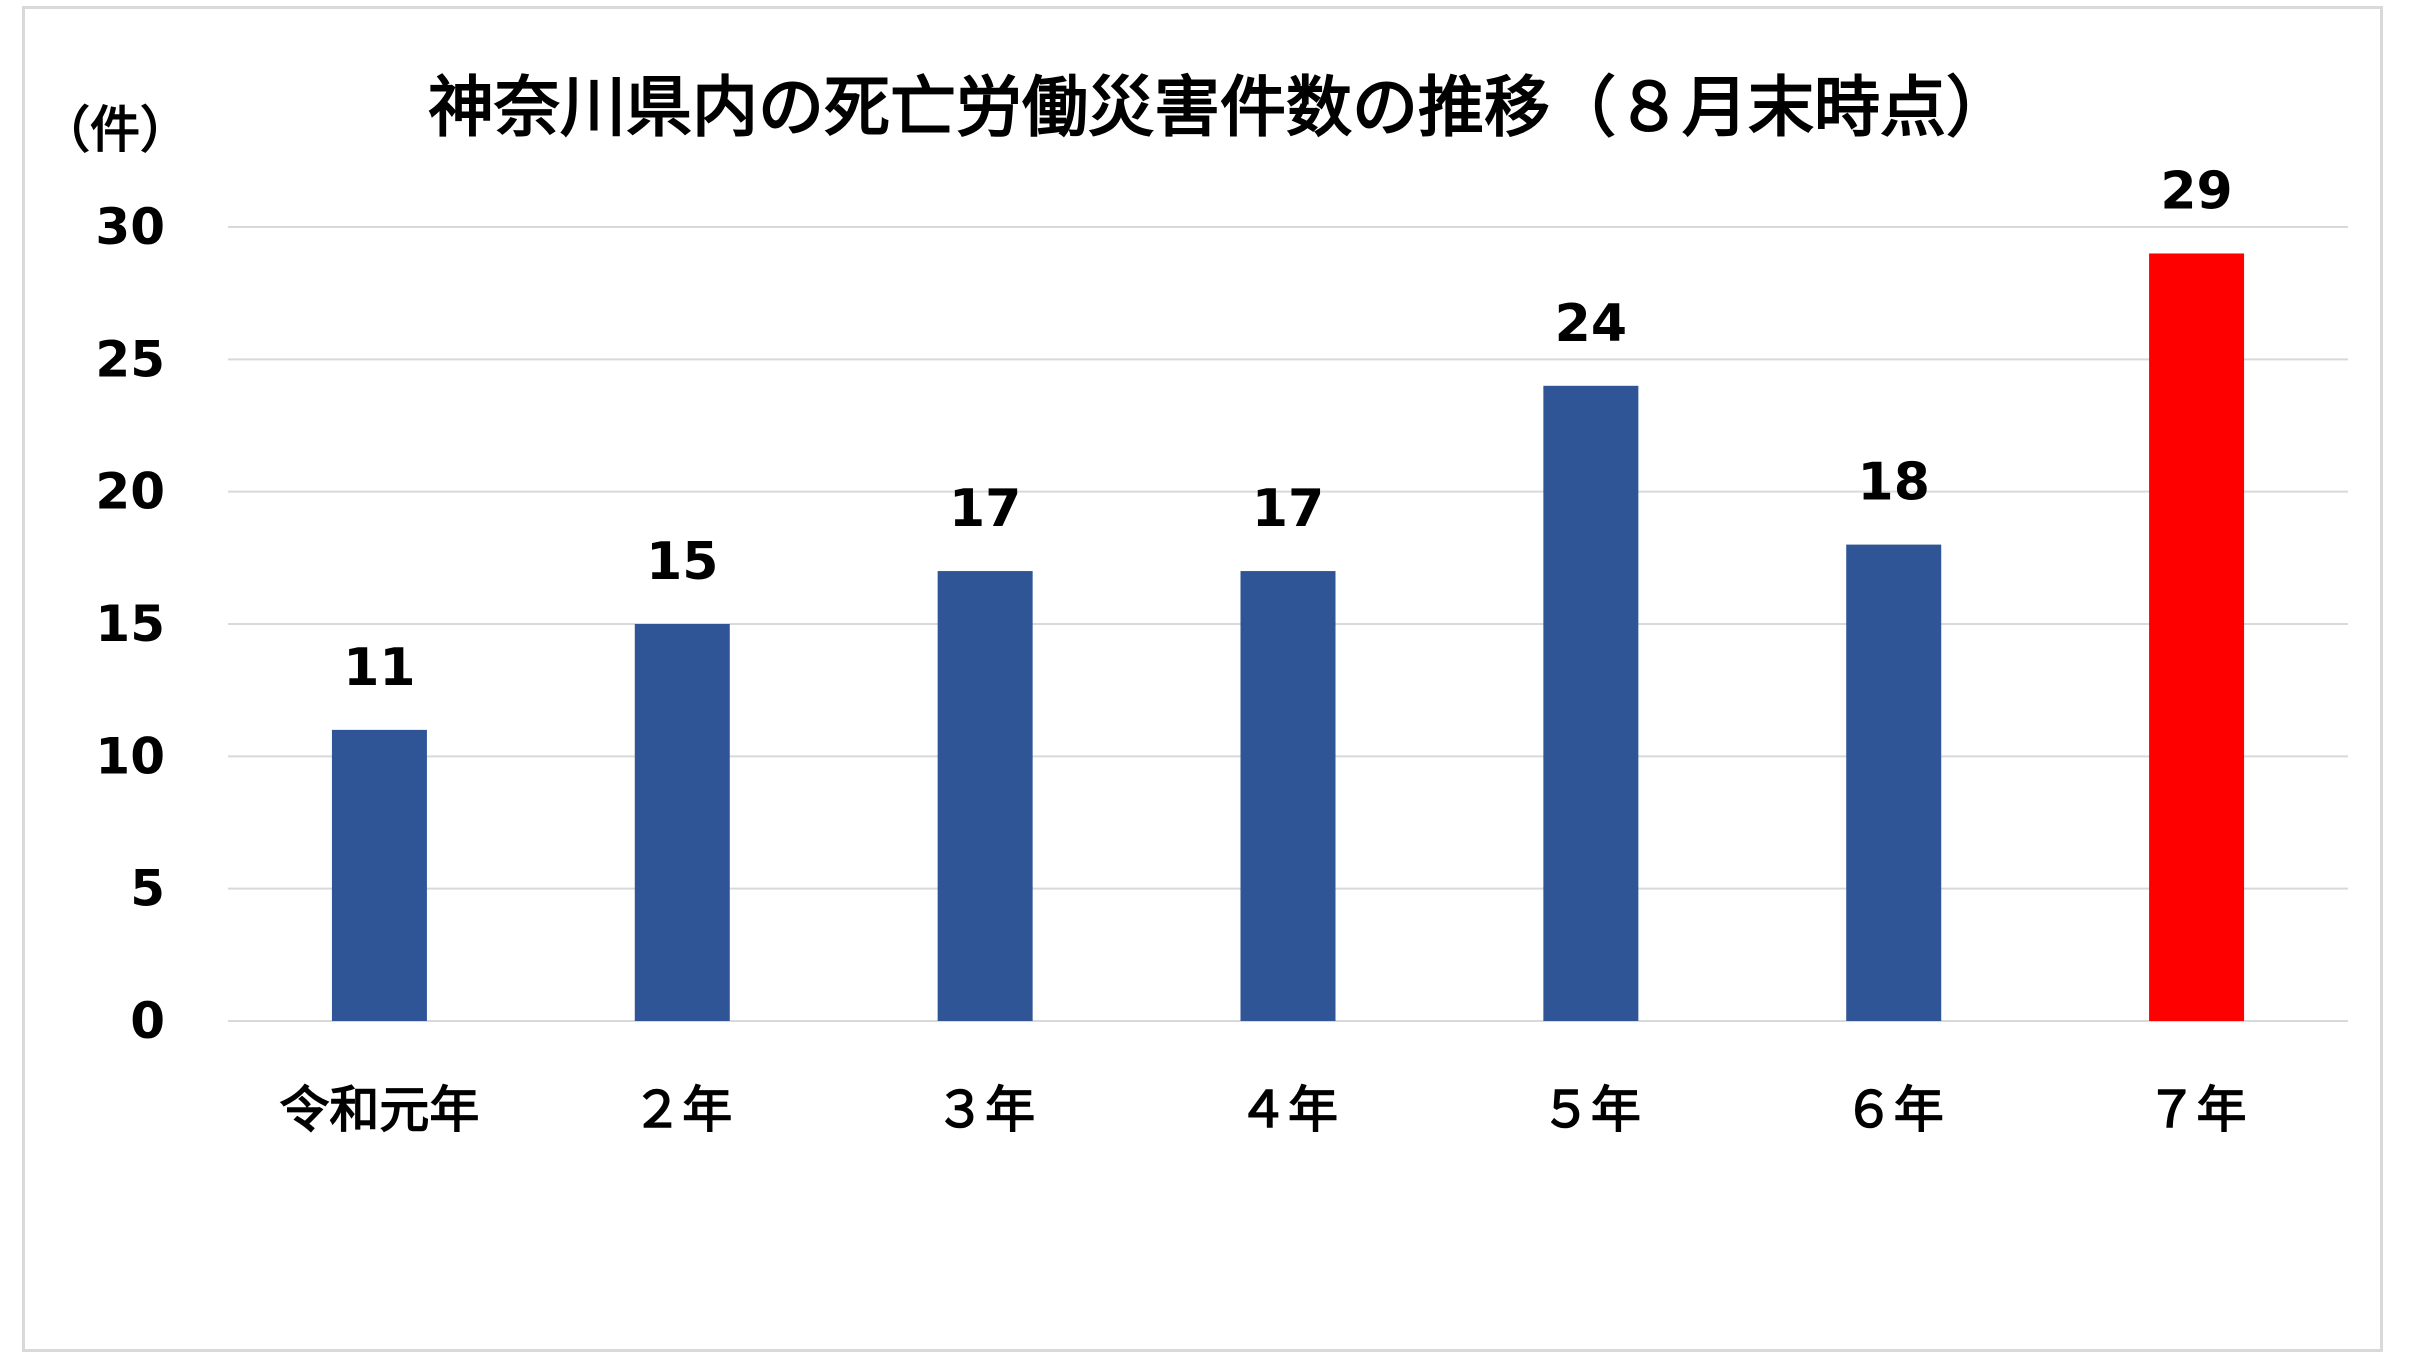 The height and width of the screenshot is (1357, 2409). What do you see at coordinates (379, 668) in the screenshot?
I see `data-label: 11` at bounding box center [379, 668].